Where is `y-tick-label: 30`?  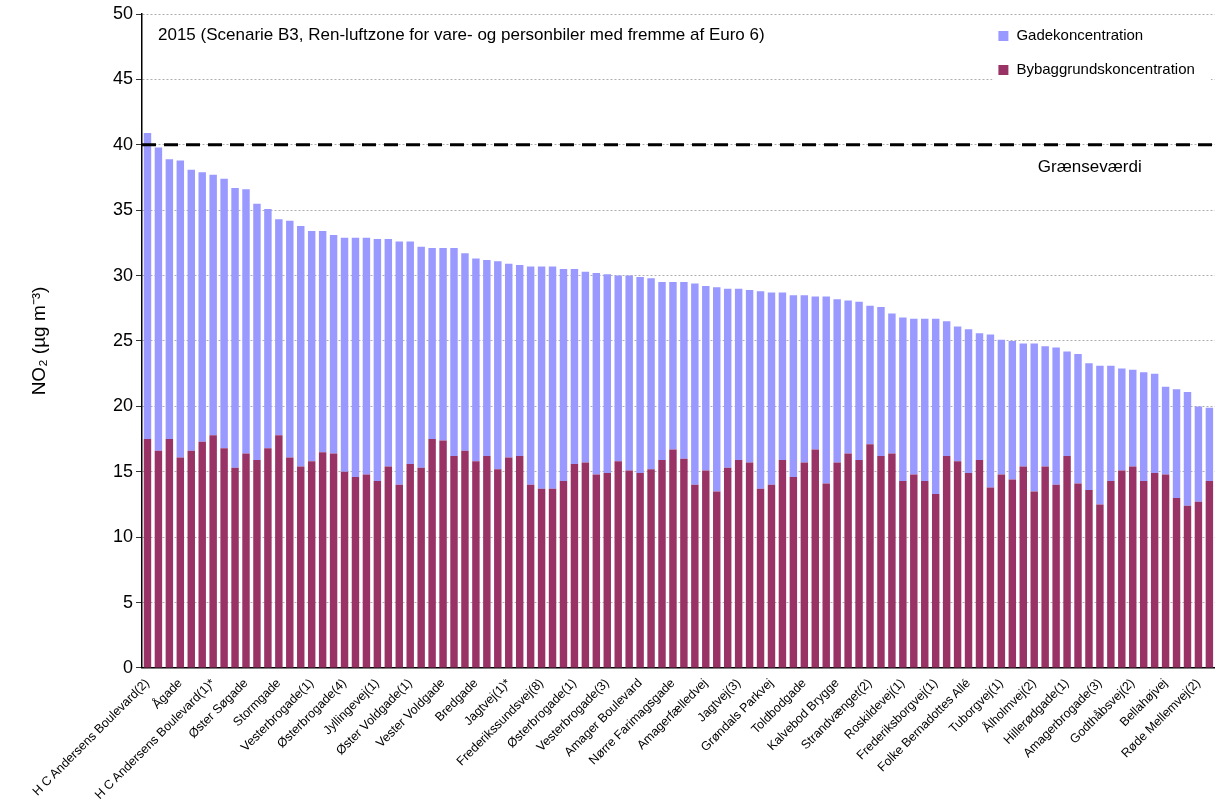 y-tick-label: 30 is located at coordinates (122, 274).